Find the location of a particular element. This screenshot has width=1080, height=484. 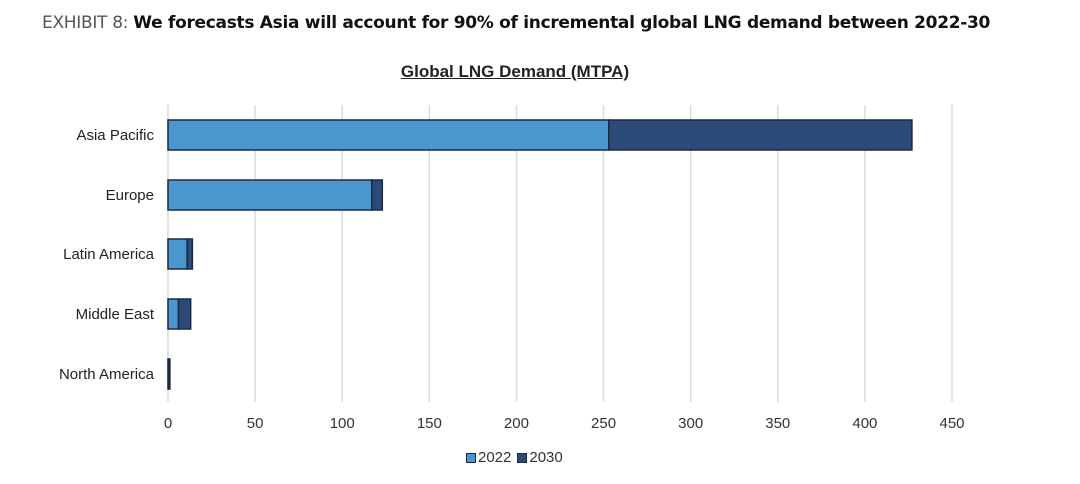

x-tick-label: 300 is located at coordinates (690, 423).